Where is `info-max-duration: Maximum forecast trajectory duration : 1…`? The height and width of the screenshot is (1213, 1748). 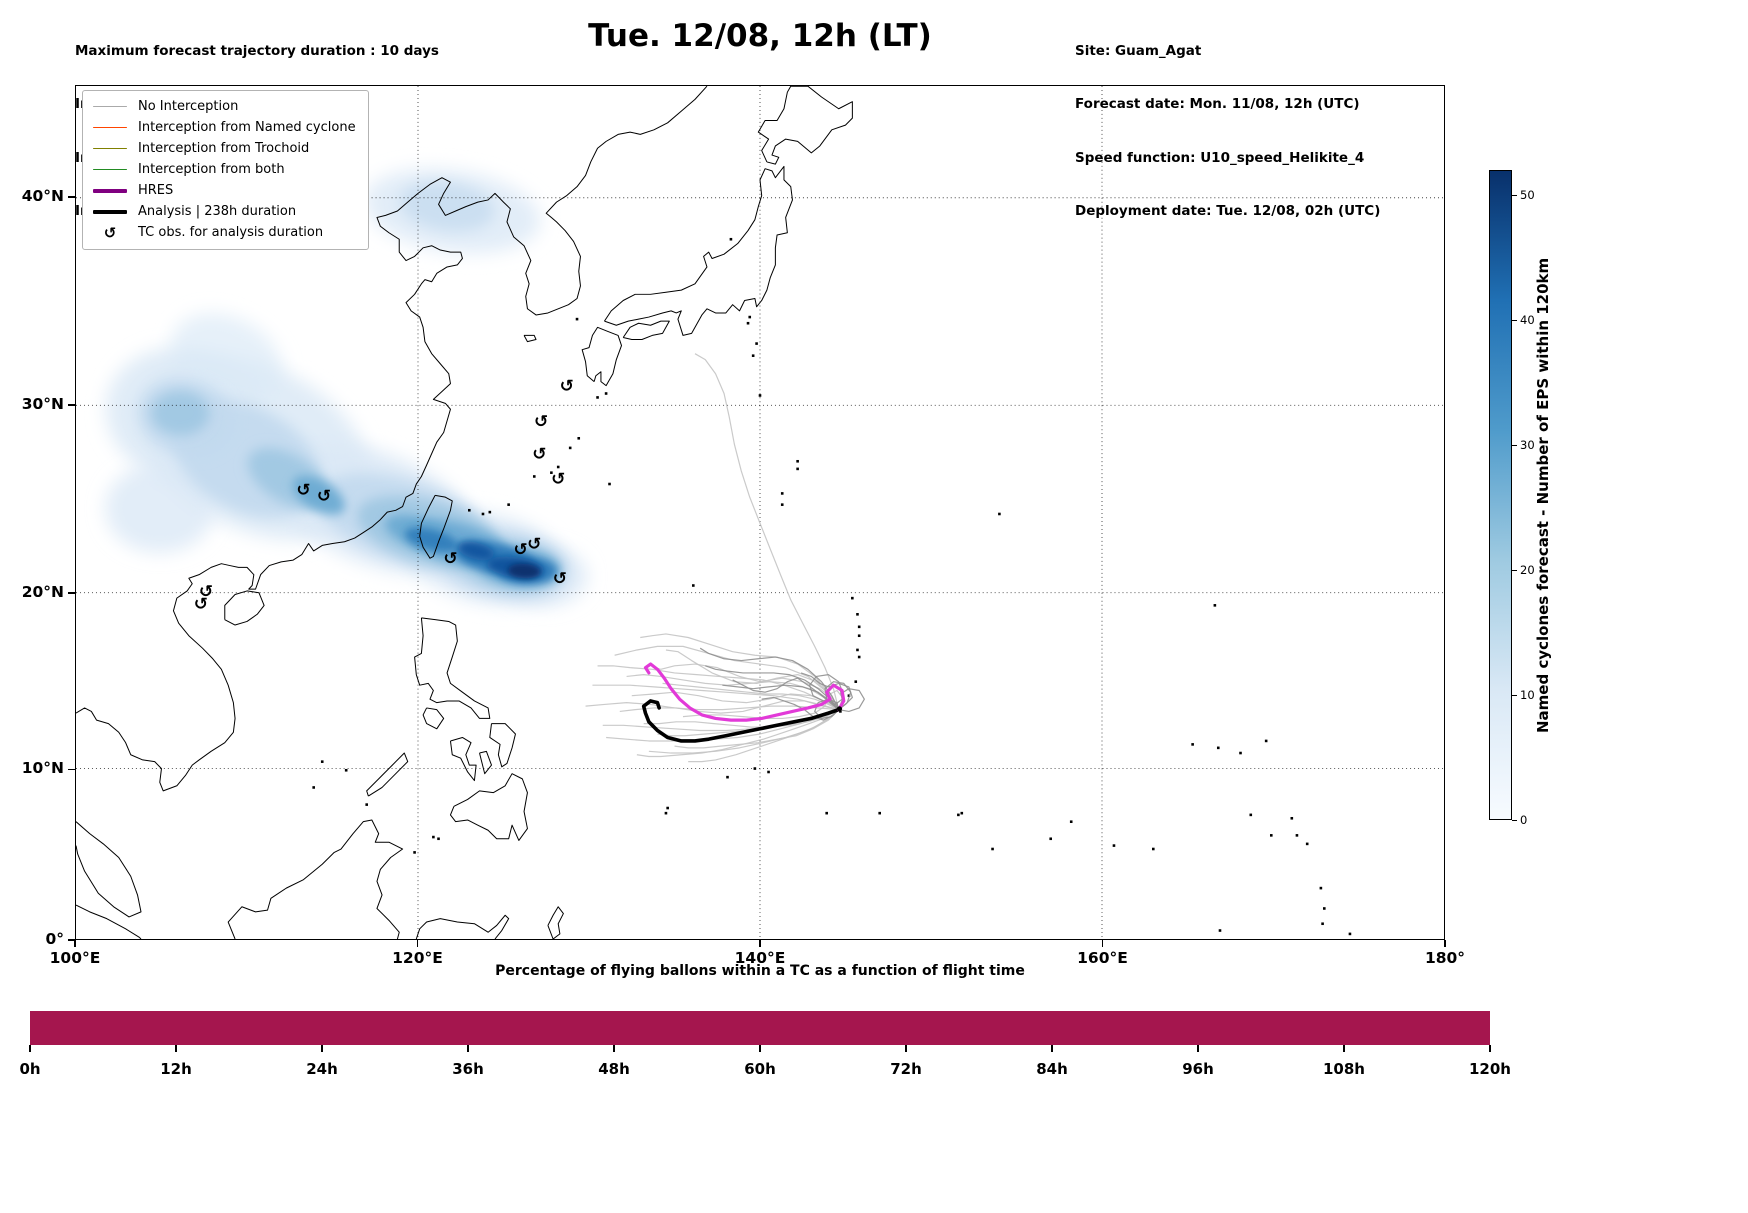 info-max-duration: Maximum forecast trajectory duration : 1… is located at coordinates (257, 50).